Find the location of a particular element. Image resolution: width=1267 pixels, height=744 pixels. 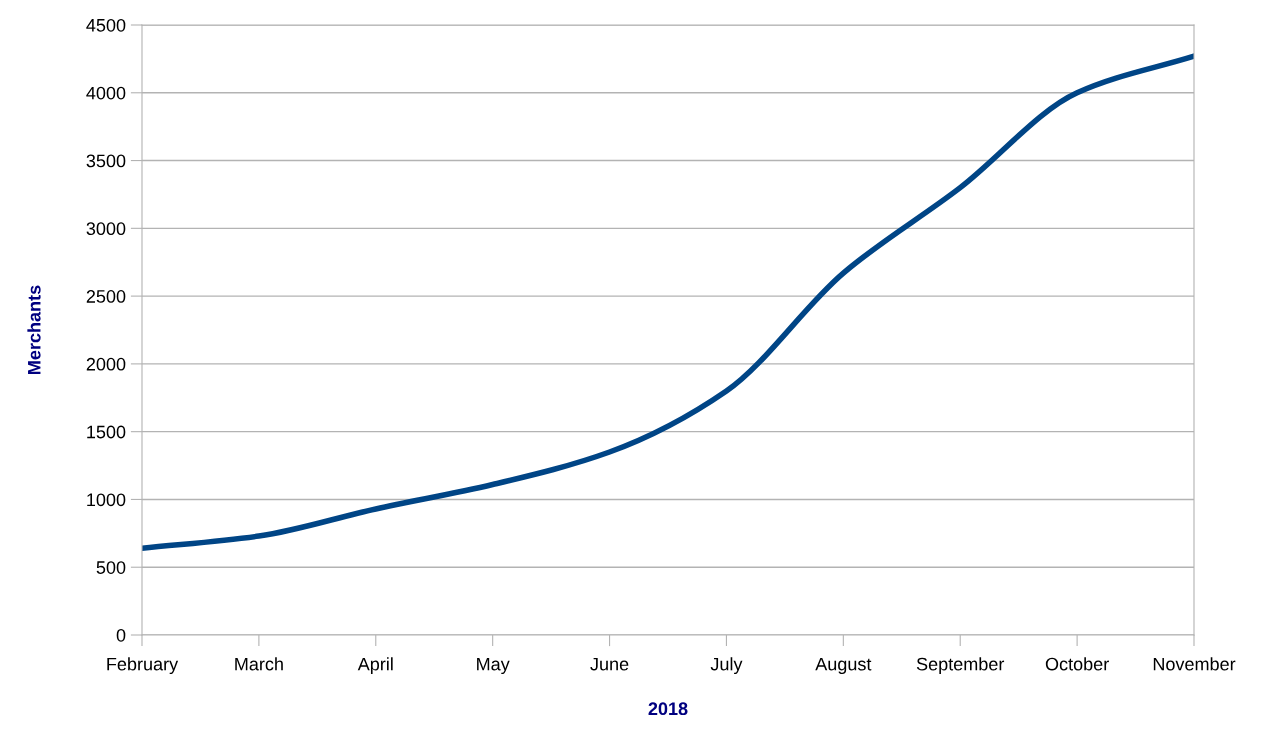

y-tick-label: 2000 is located at coordinates (106, 364).